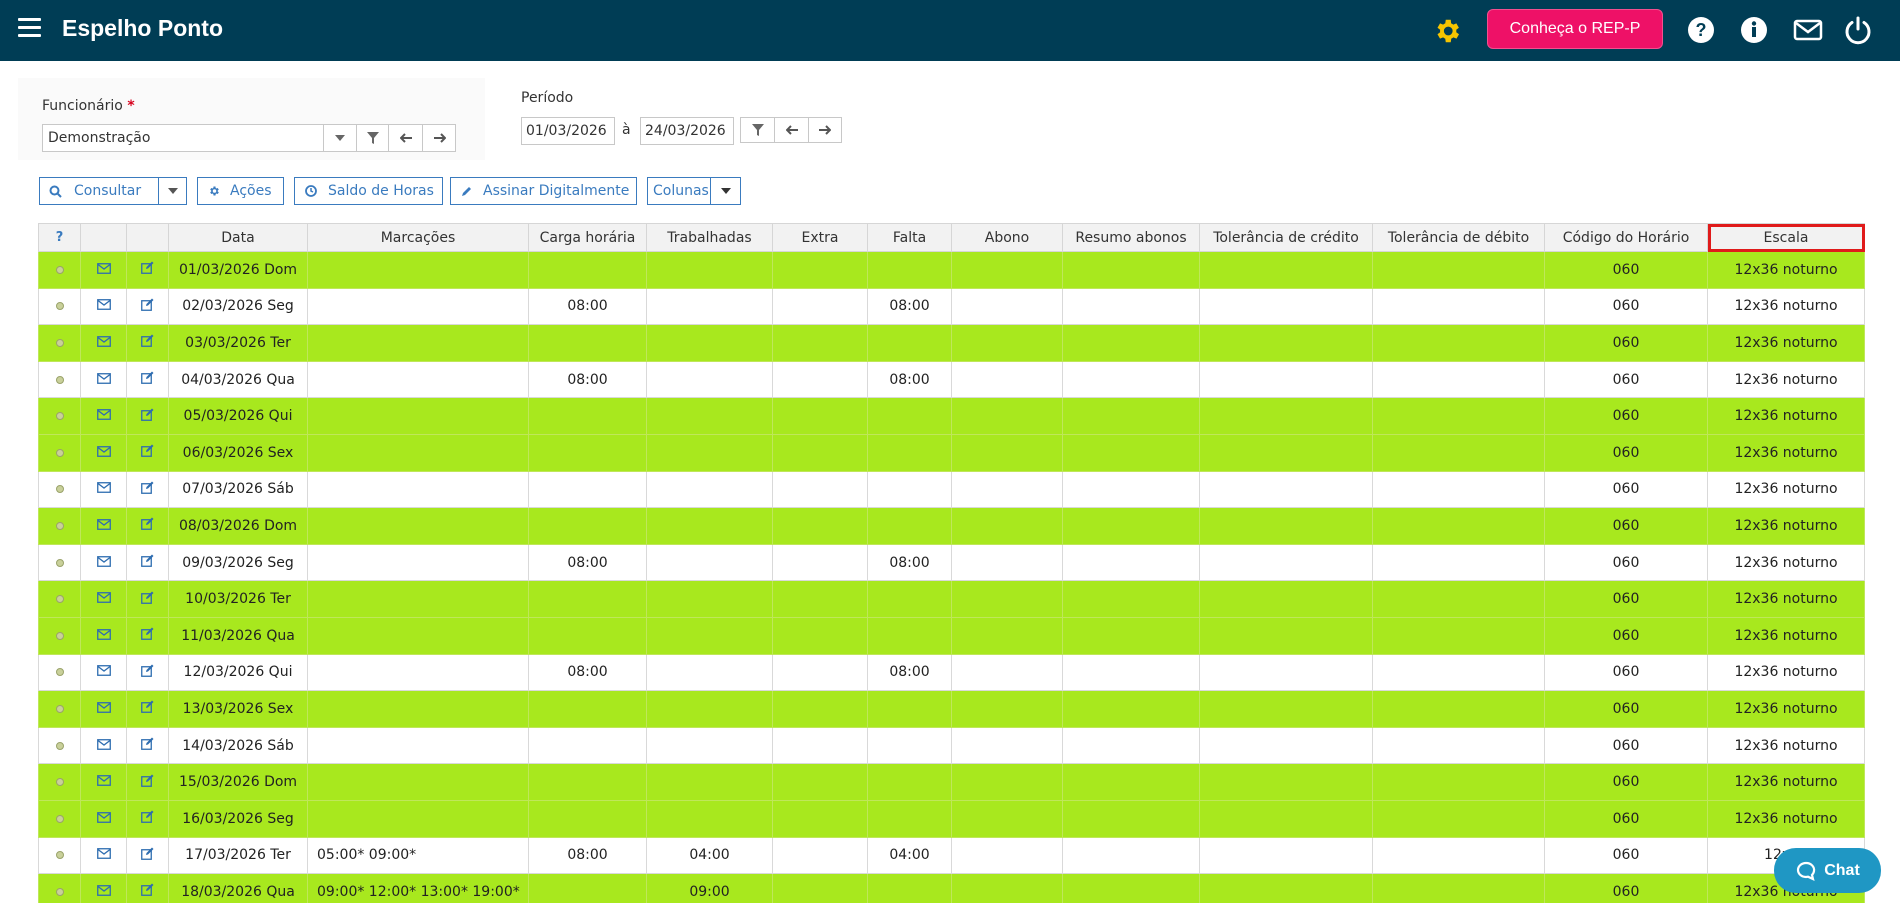 The height and width of the screenshot is (903, 1900). What do you see at coordinates (951, 782) in the screenshot?
I see `table-row: 15/03/2026 Dom 060 12x36 noturno` at bounding box center [951, 782].